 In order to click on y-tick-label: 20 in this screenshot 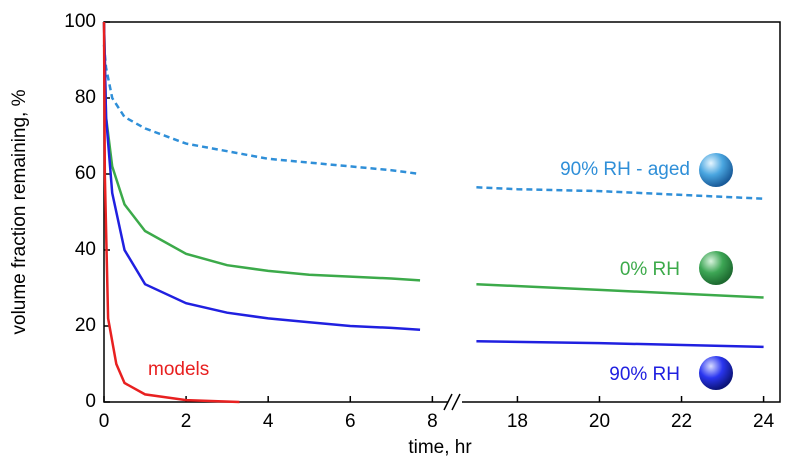, I will do `click(85, 325)`.